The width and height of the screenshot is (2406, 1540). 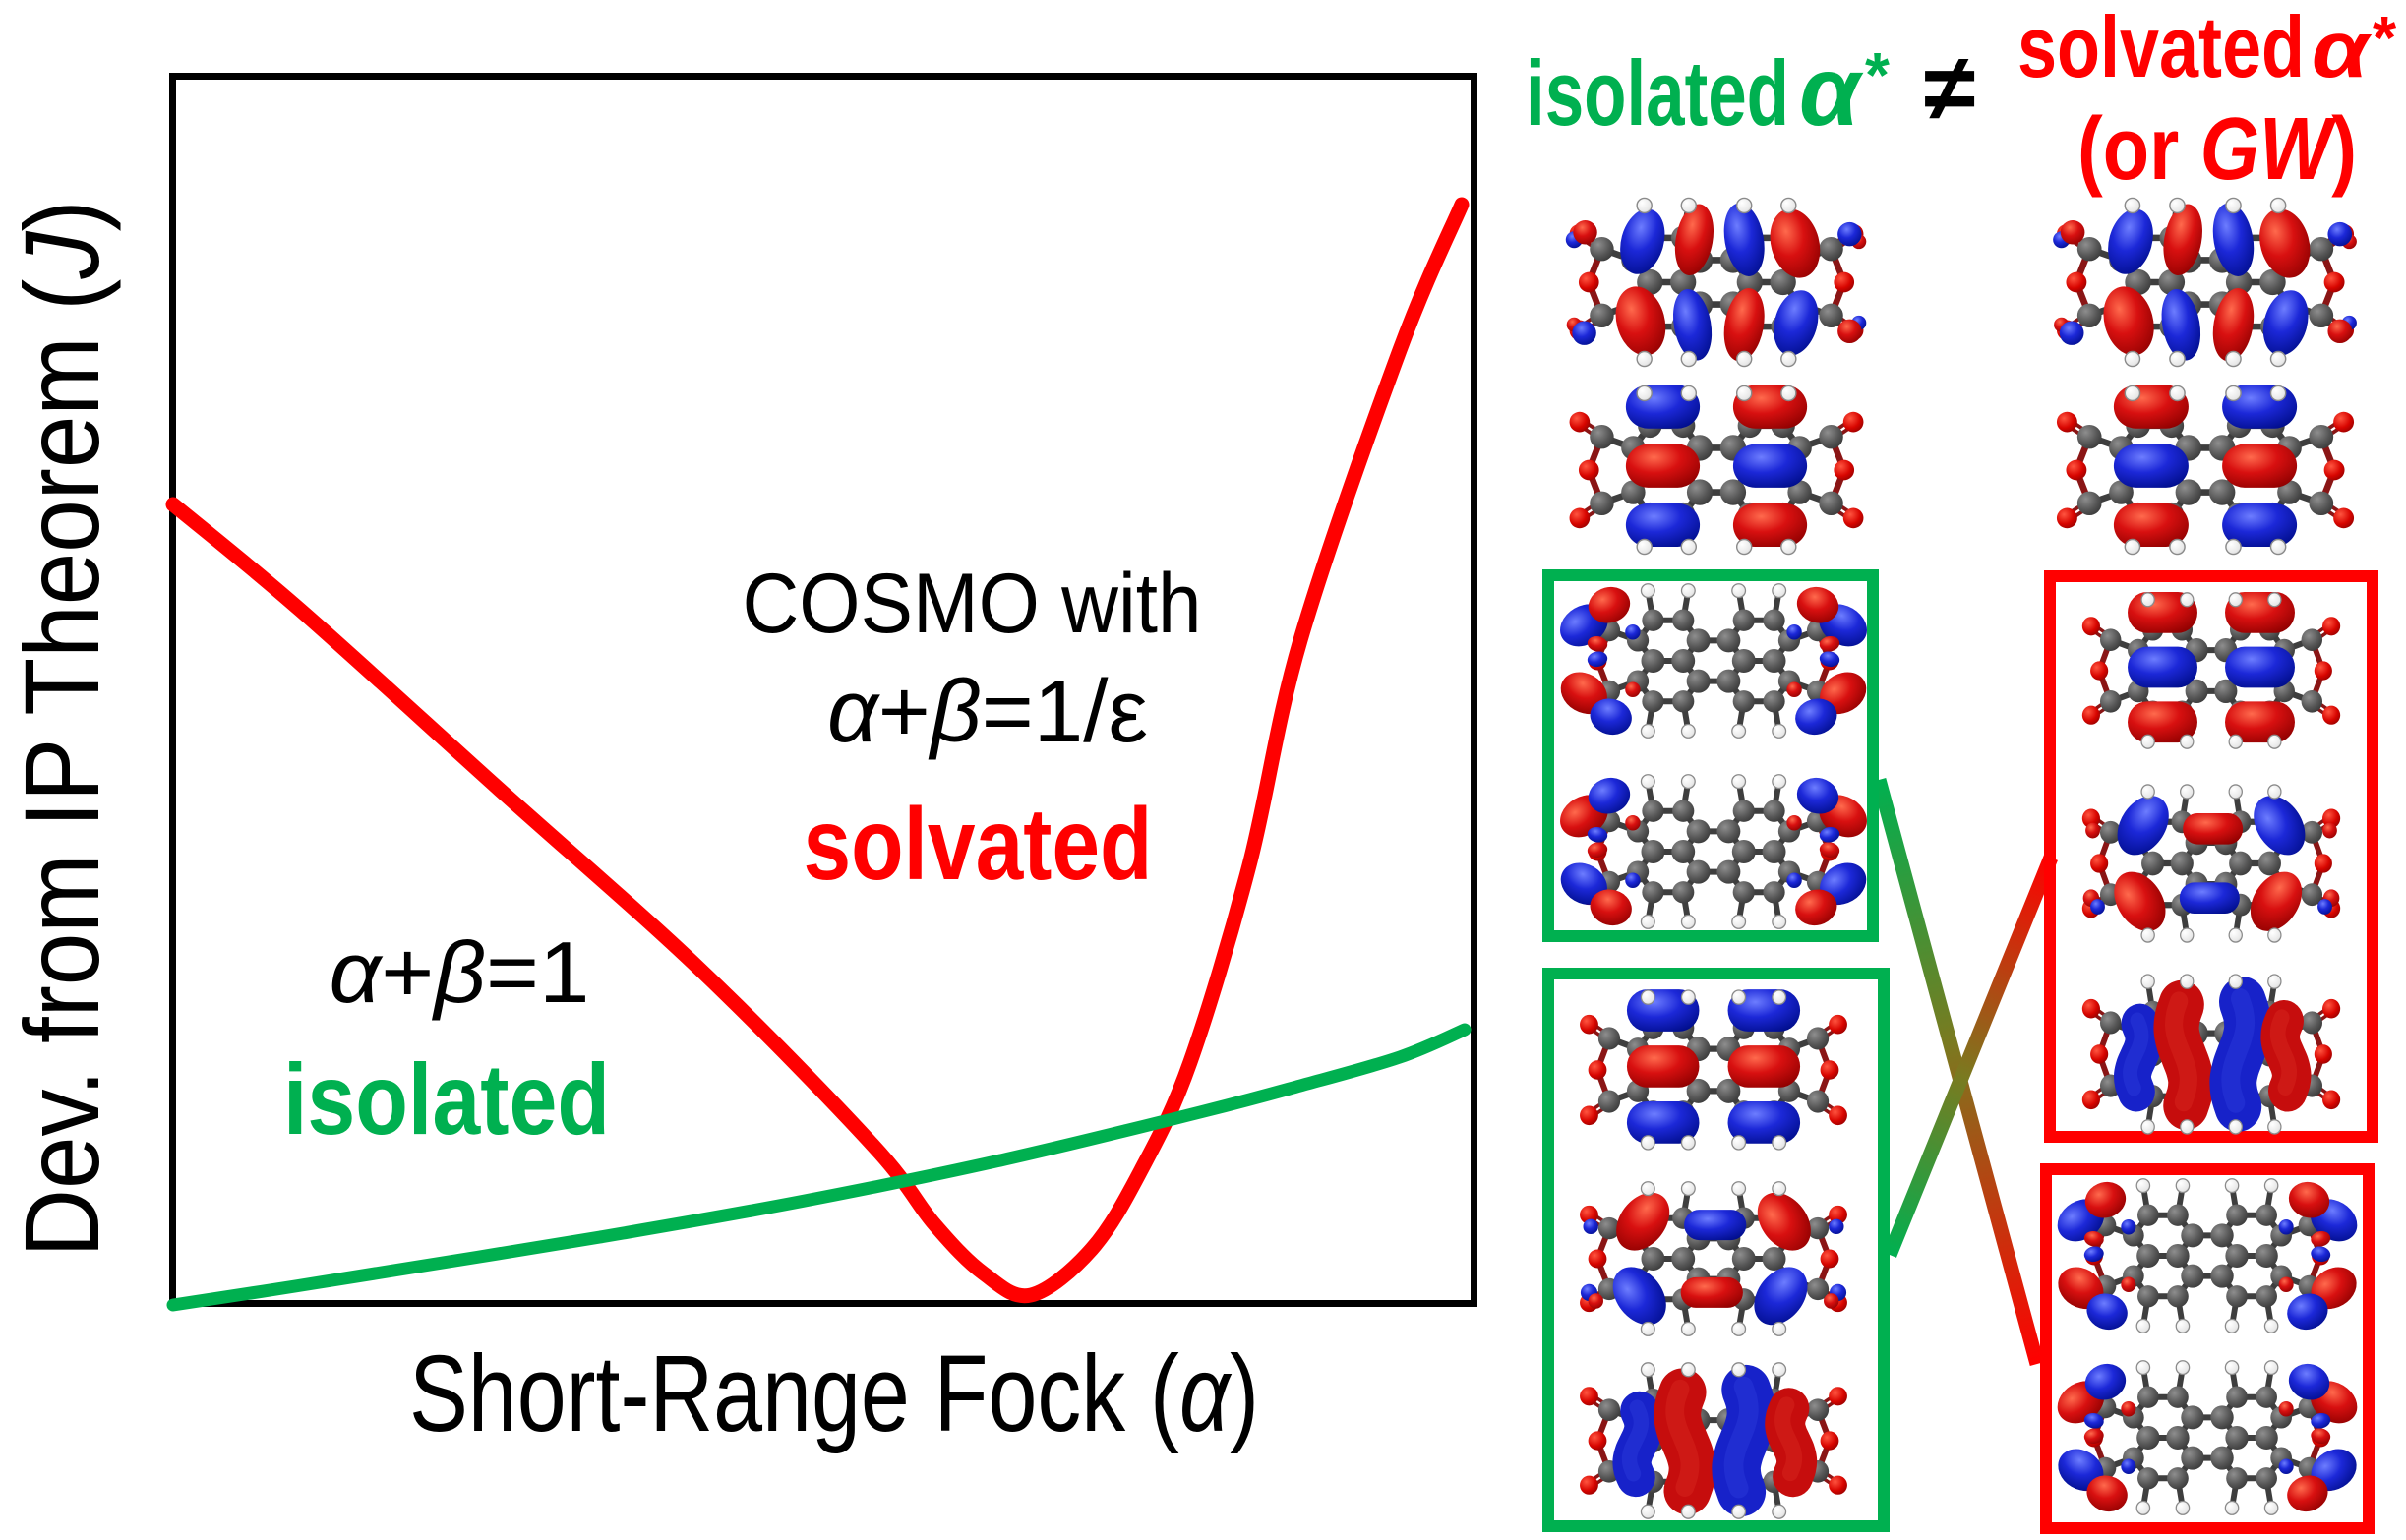 What do you see at coordinates (62, 729) in the screenshot?
I see `svg-text: Dev. from IP Theorem (J)` at bounding box center [62, 729].